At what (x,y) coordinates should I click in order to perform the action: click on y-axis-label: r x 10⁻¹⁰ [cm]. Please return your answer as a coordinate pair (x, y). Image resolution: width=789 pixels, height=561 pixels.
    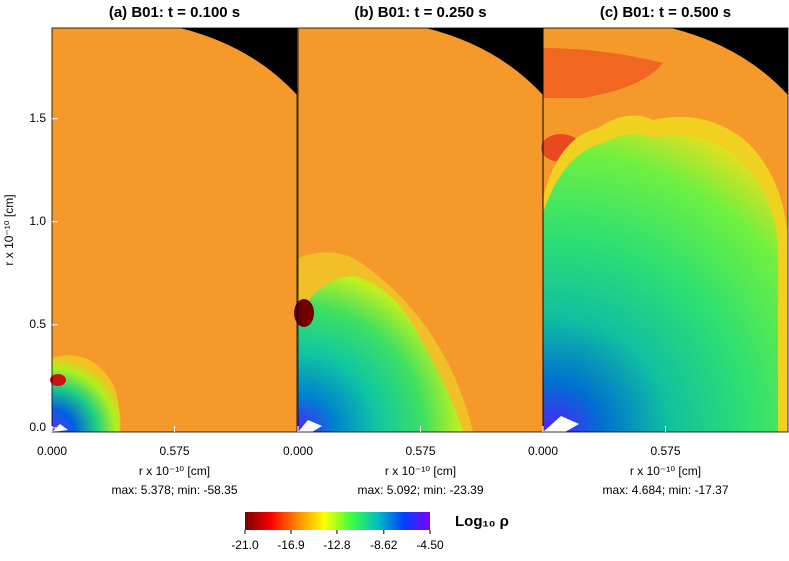
    Looking at the image, I should click on (9, 229).